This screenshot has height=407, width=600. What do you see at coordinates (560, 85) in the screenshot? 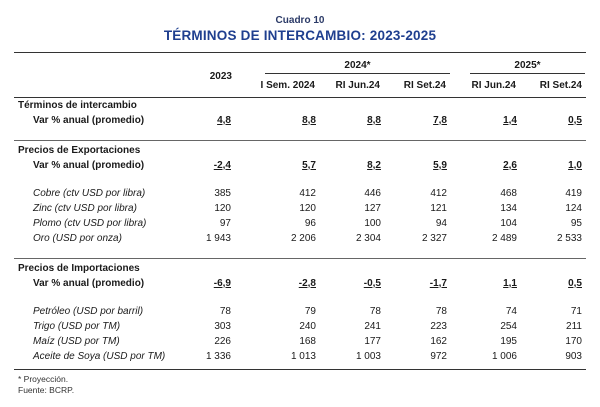
I see `column-header-ri-set24-2025: RI Set.24` at bounding box center [560, 85].